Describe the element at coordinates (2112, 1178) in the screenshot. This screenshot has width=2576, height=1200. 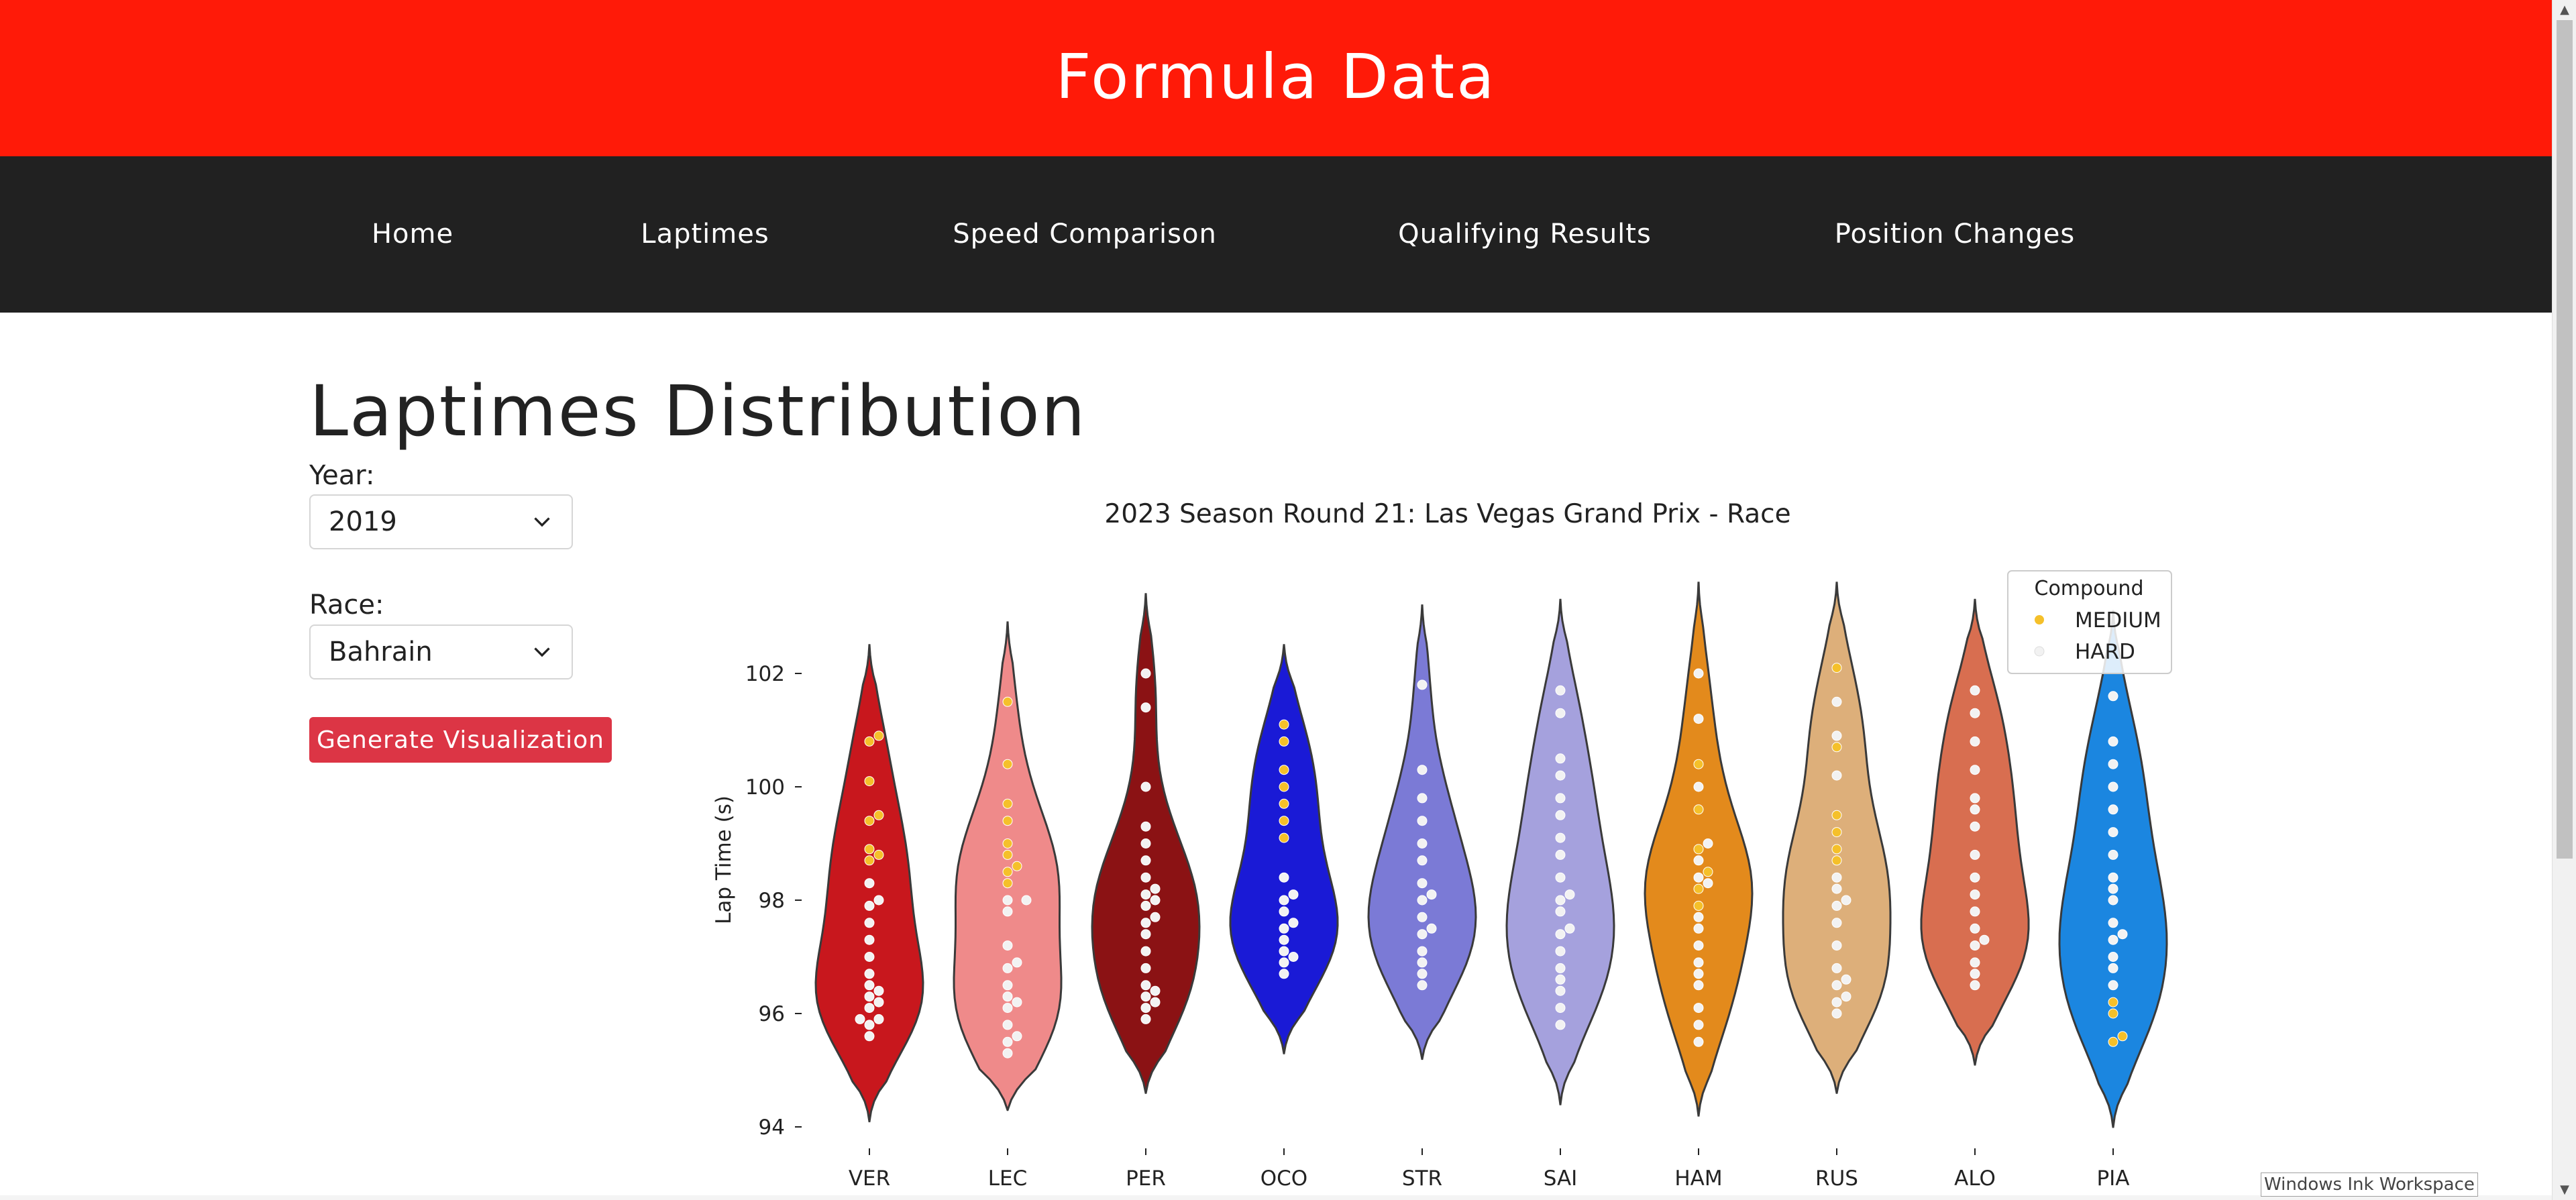
I see `x-tick-label: PIA` at that location.